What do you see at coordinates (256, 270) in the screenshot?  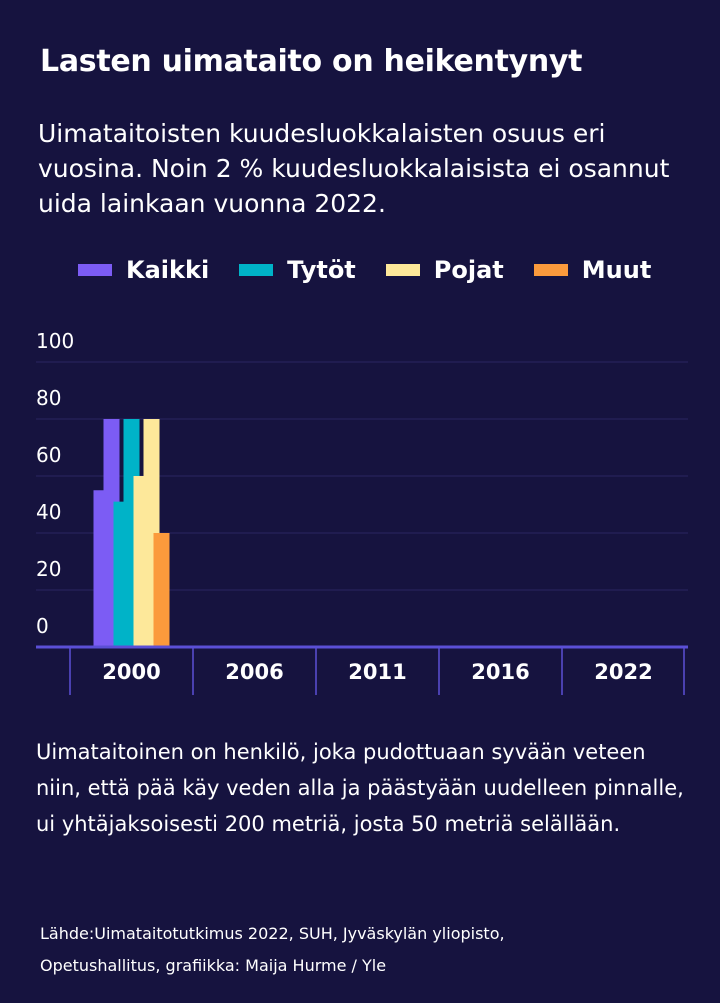 I see `legend-swatch-tytot` at bounding box center [256, 270].